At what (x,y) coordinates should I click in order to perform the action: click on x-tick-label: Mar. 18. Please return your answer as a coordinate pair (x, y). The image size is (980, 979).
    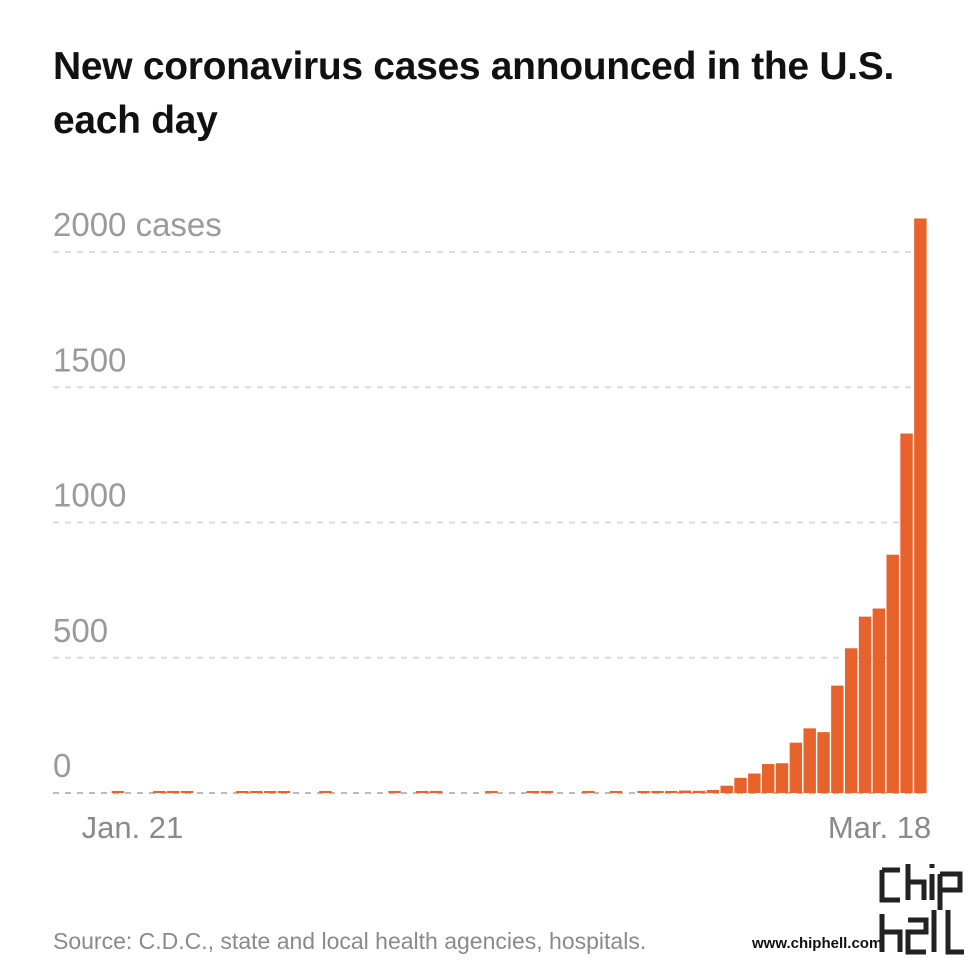
    Looking at the image, I should click on (879, 827).